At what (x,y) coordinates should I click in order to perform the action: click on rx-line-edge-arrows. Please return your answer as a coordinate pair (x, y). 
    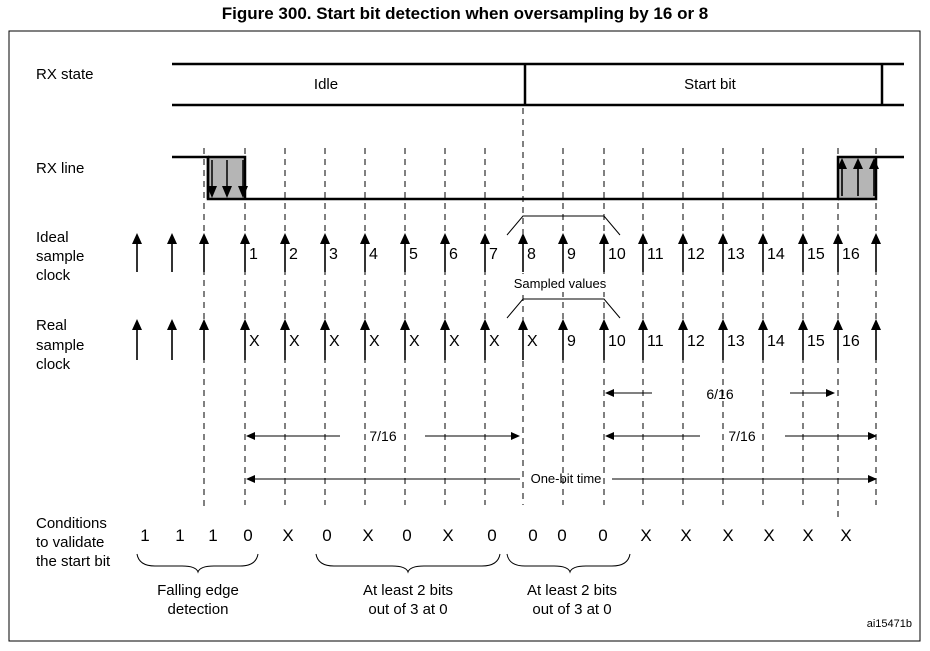
    Looking at the image, I should click on (543, 178).